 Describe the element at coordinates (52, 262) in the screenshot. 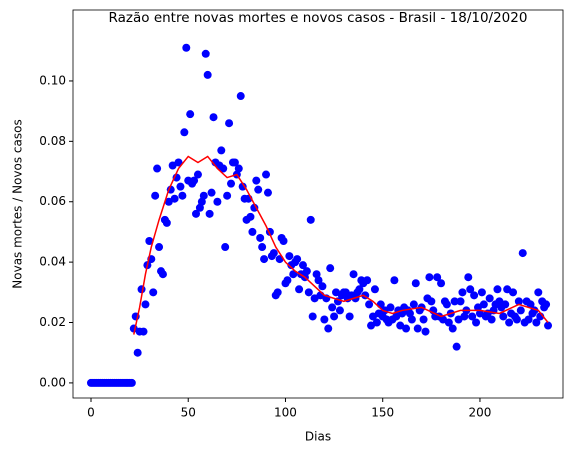

I see `y-tick-label: 0.04` at that location.